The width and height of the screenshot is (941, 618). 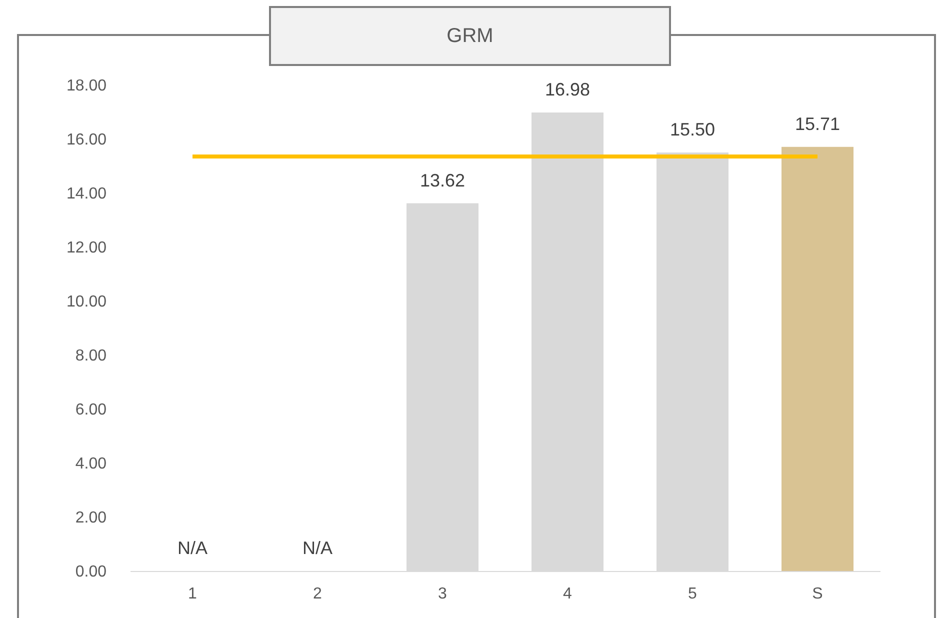 What do you see at coordinates (693, 130) in the screenshot?
I see `data-label: 15.50` at bounding box center [693, 130].